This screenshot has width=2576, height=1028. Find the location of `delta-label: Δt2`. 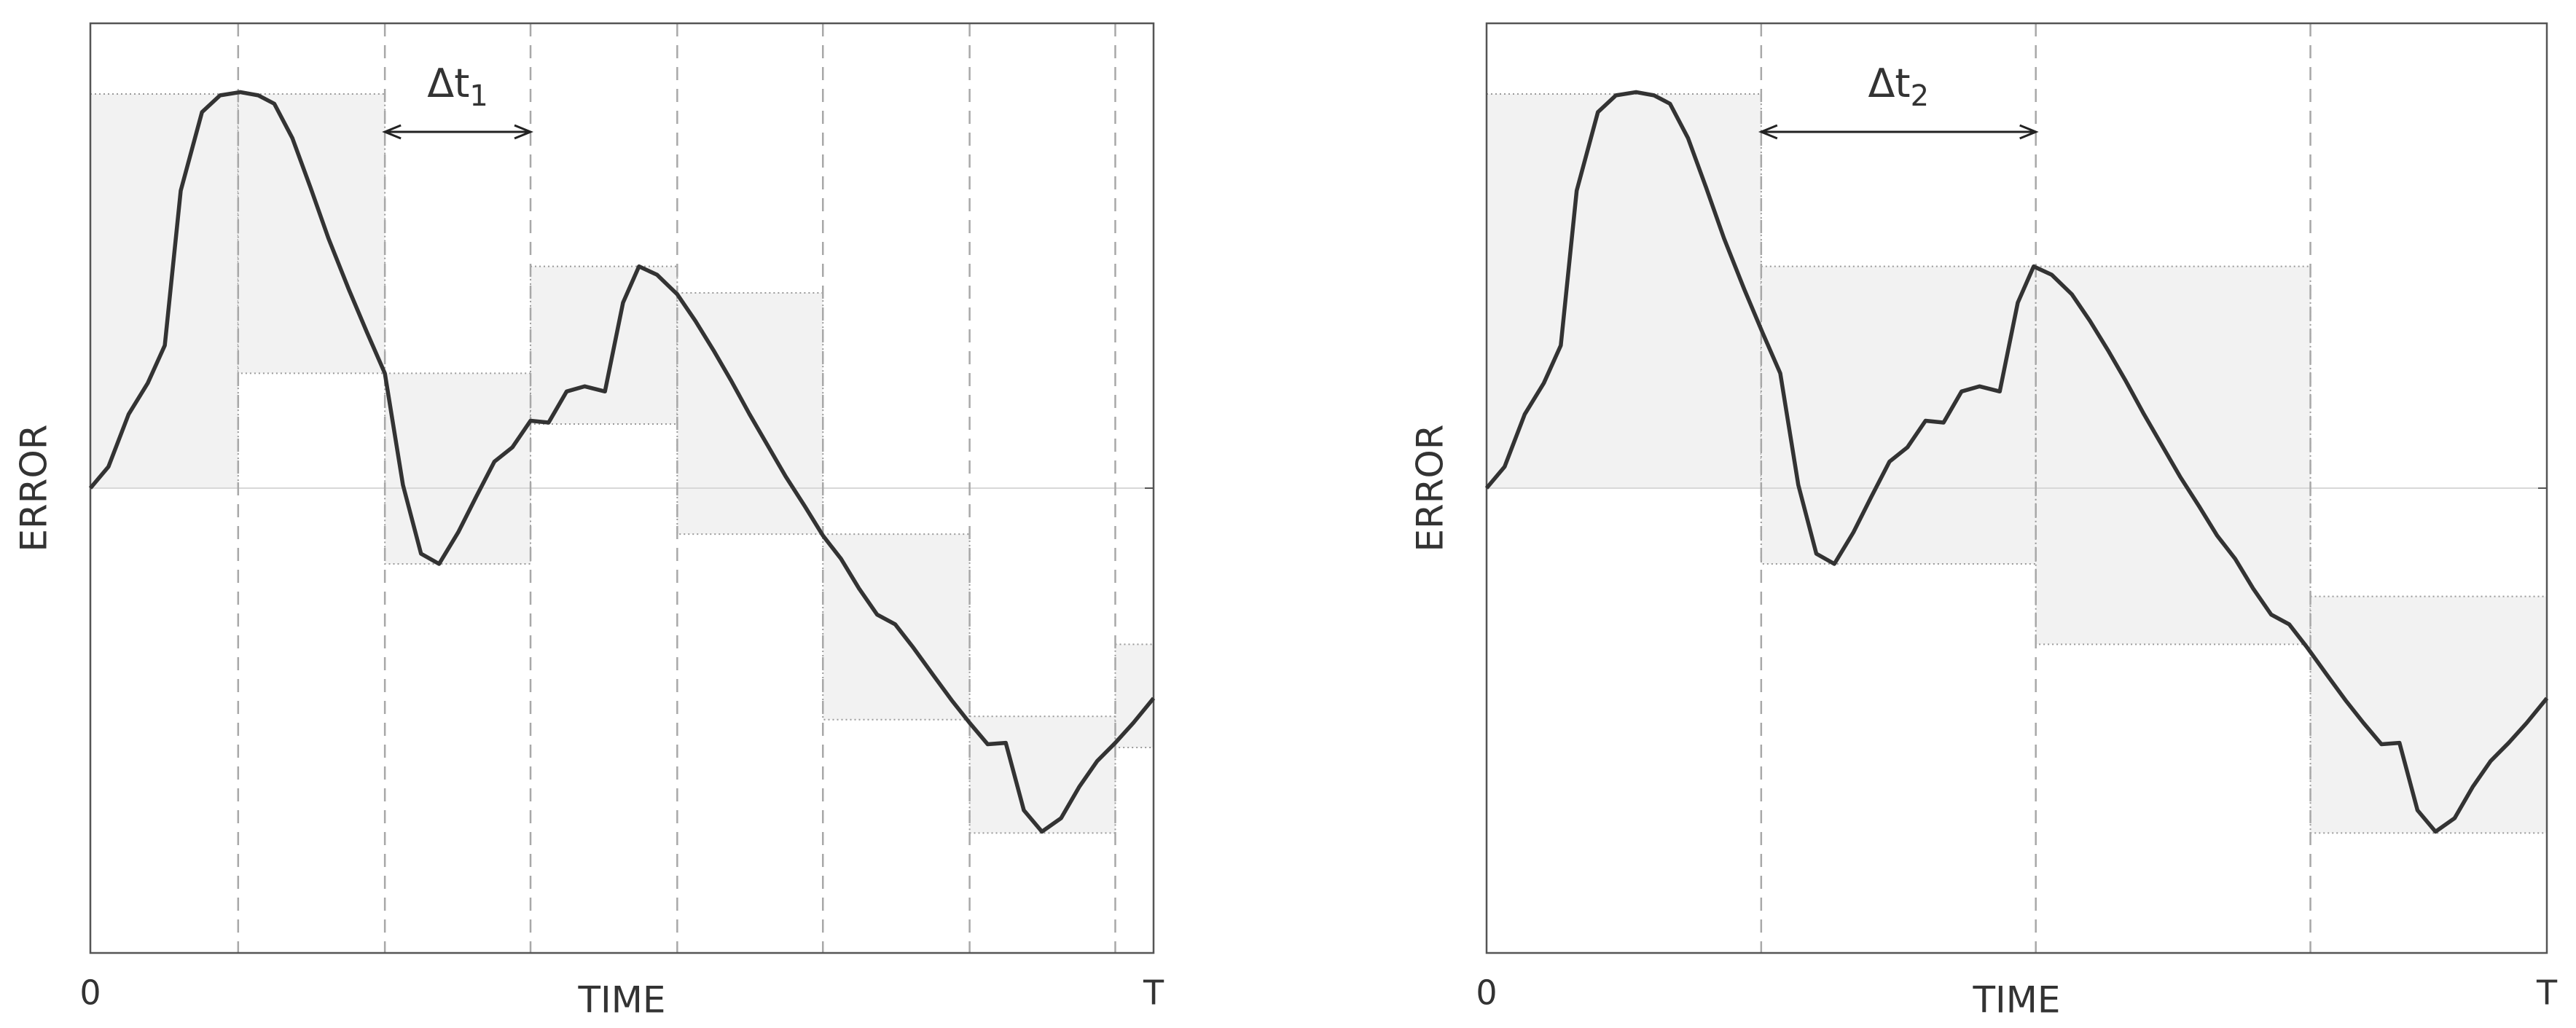

delta-label: Δt2 is located at coordinates (1898, 87).